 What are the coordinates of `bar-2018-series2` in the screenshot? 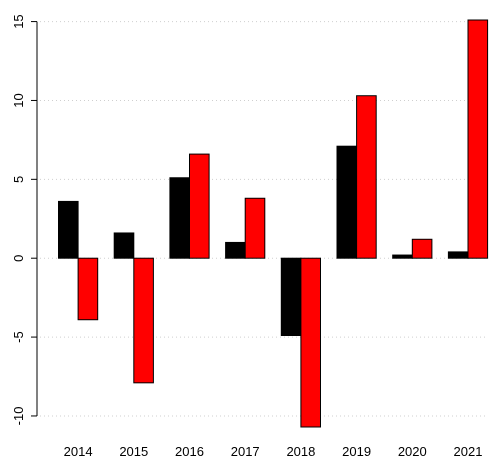 It's located at (310, 342).